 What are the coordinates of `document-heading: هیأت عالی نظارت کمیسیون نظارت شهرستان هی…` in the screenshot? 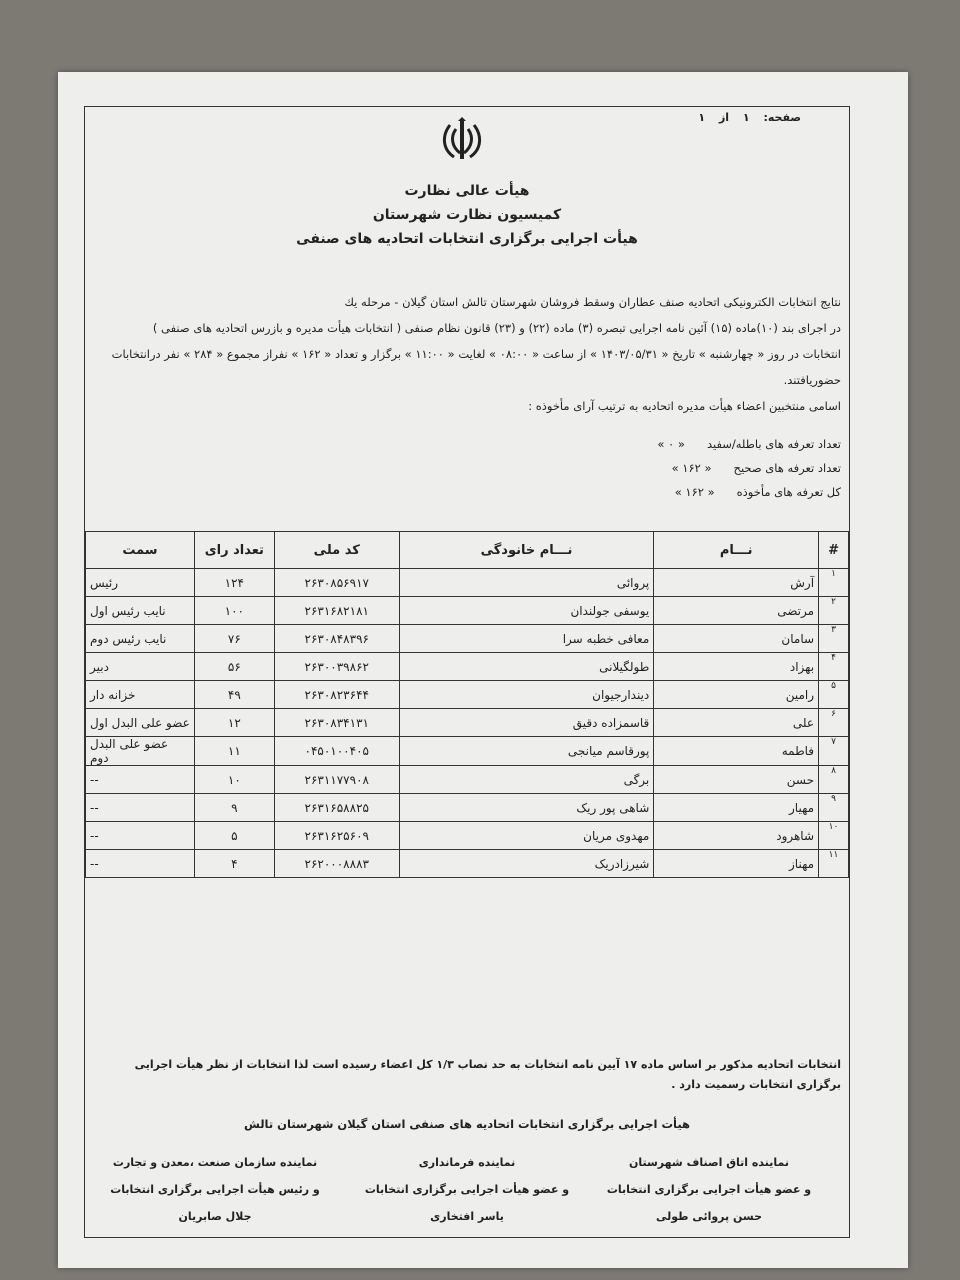 It's located at (467, 215).